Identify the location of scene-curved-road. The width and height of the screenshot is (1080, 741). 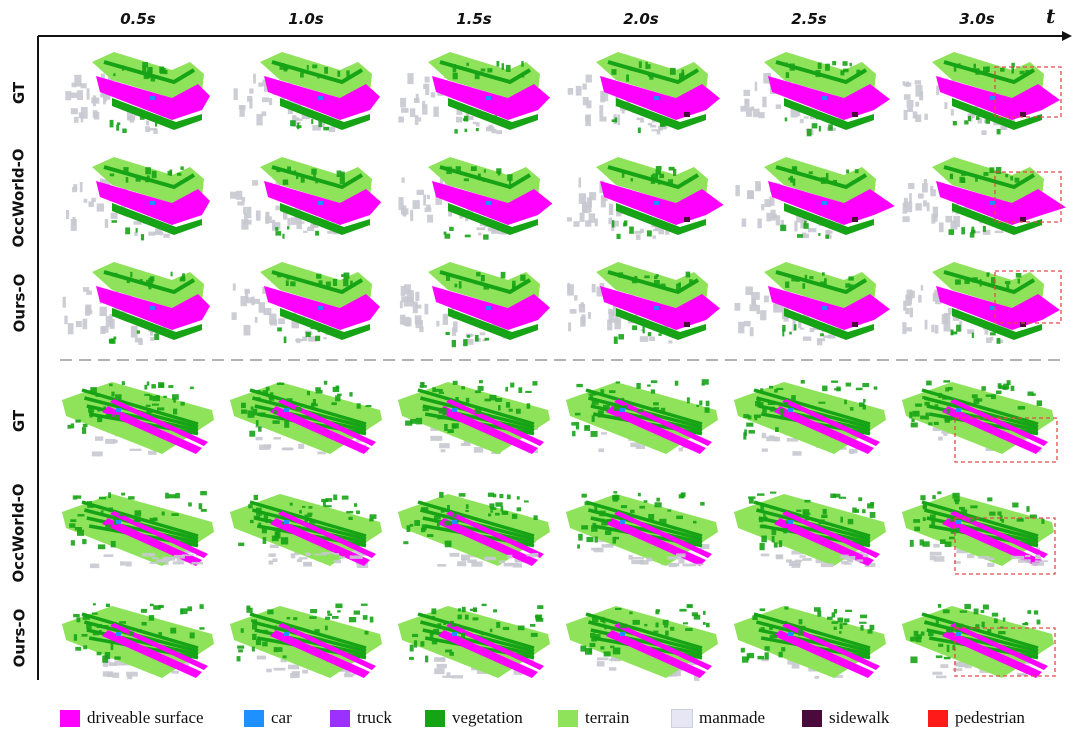
(645, 198).